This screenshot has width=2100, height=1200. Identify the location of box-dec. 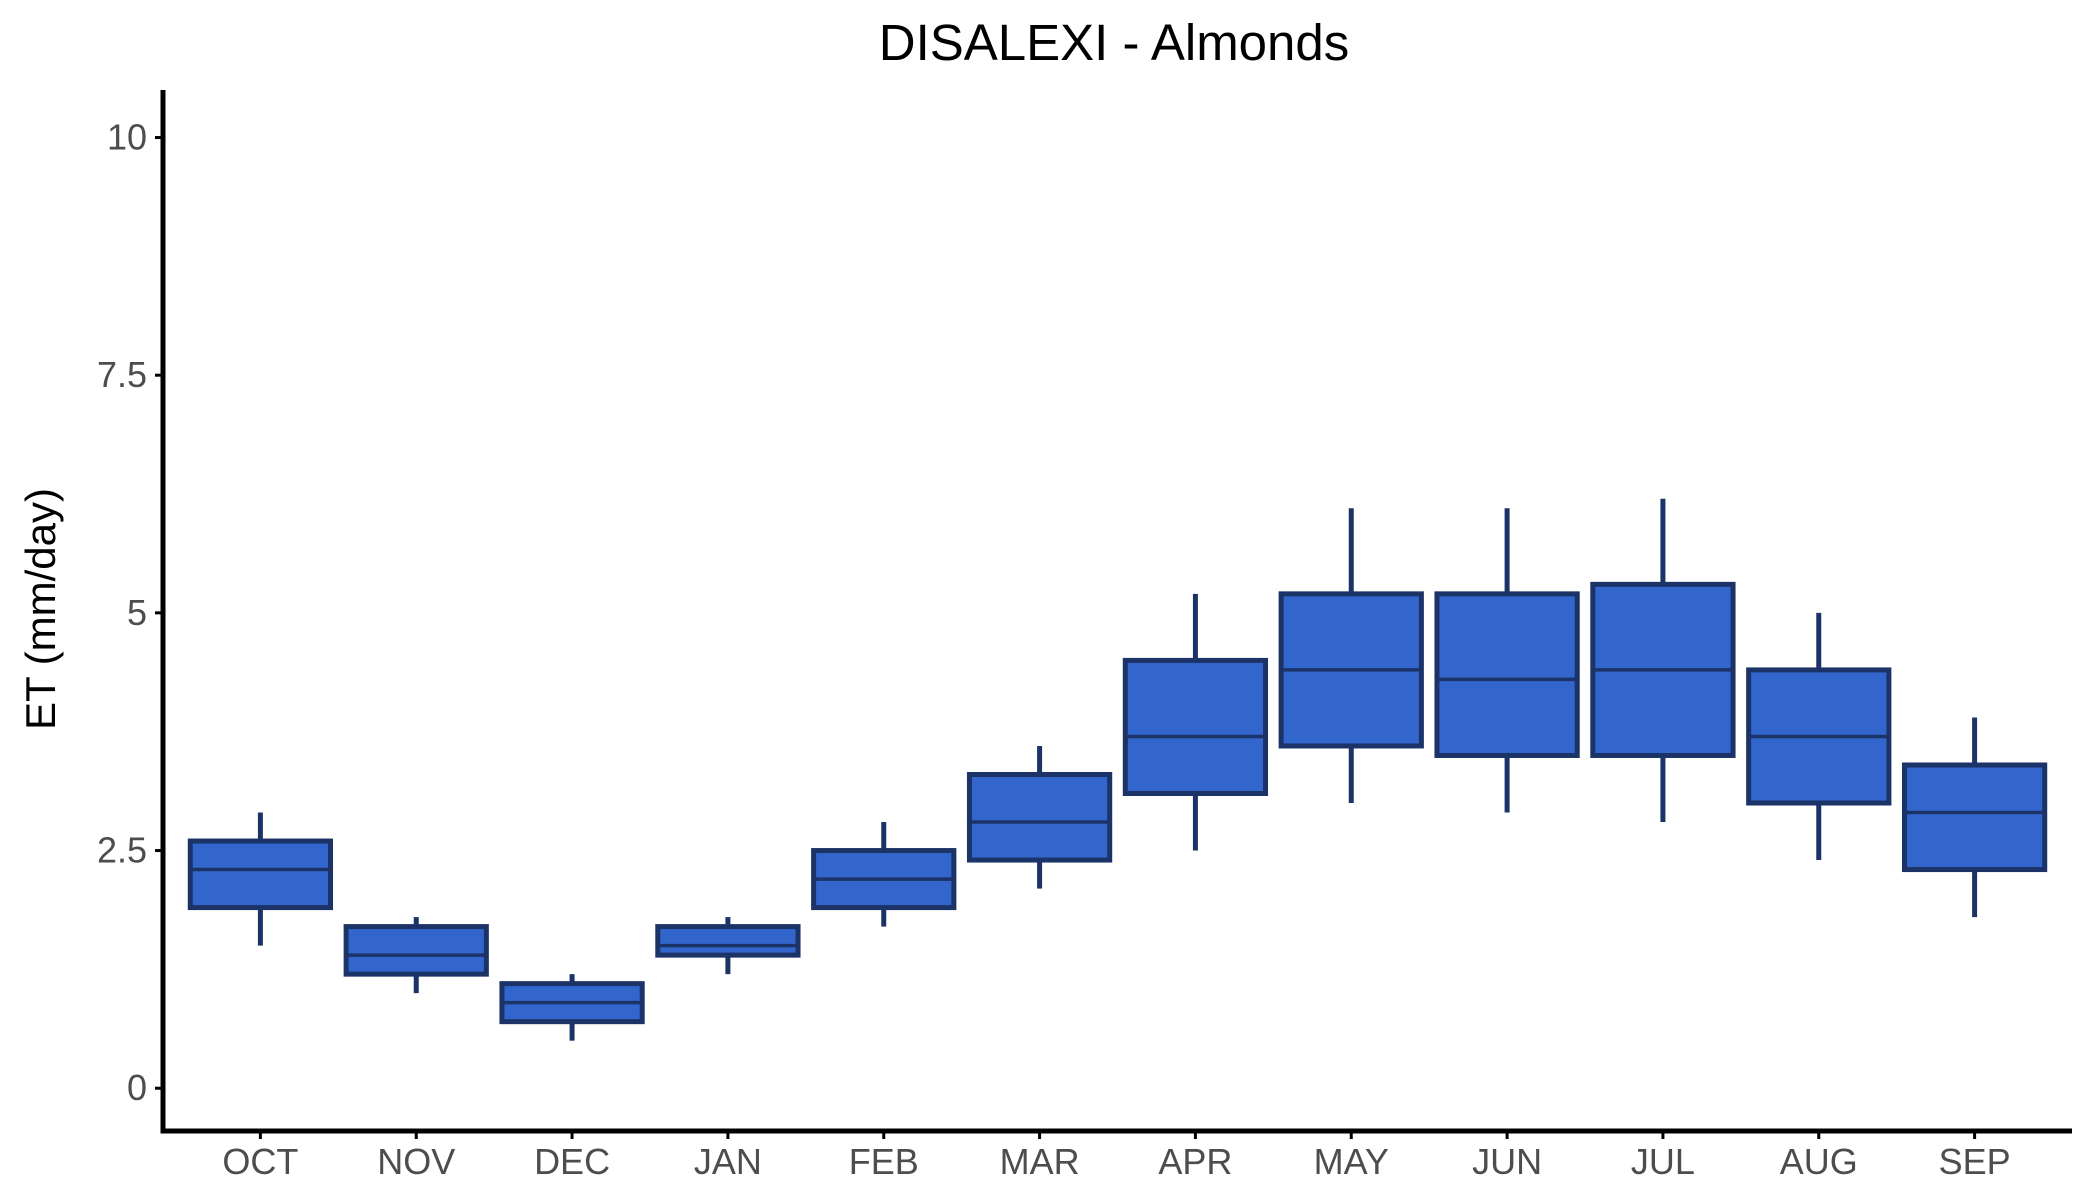
(572, 1007).